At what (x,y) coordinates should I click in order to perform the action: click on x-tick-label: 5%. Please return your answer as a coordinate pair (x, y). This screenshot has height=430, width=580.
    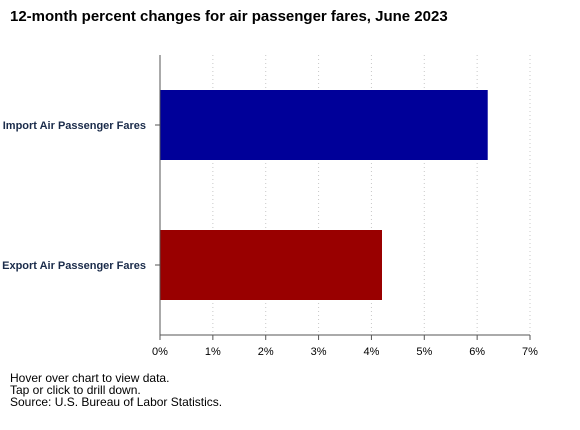
    Looking at the image, I should click on (424, 352).